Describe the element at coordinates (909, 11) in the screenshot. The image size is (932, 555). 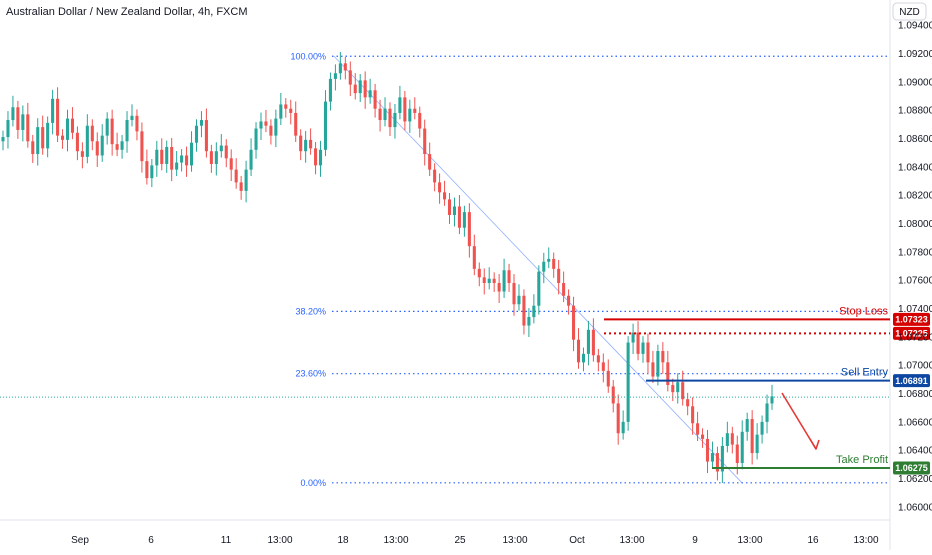
I see `currency-button: NZD` at that location.